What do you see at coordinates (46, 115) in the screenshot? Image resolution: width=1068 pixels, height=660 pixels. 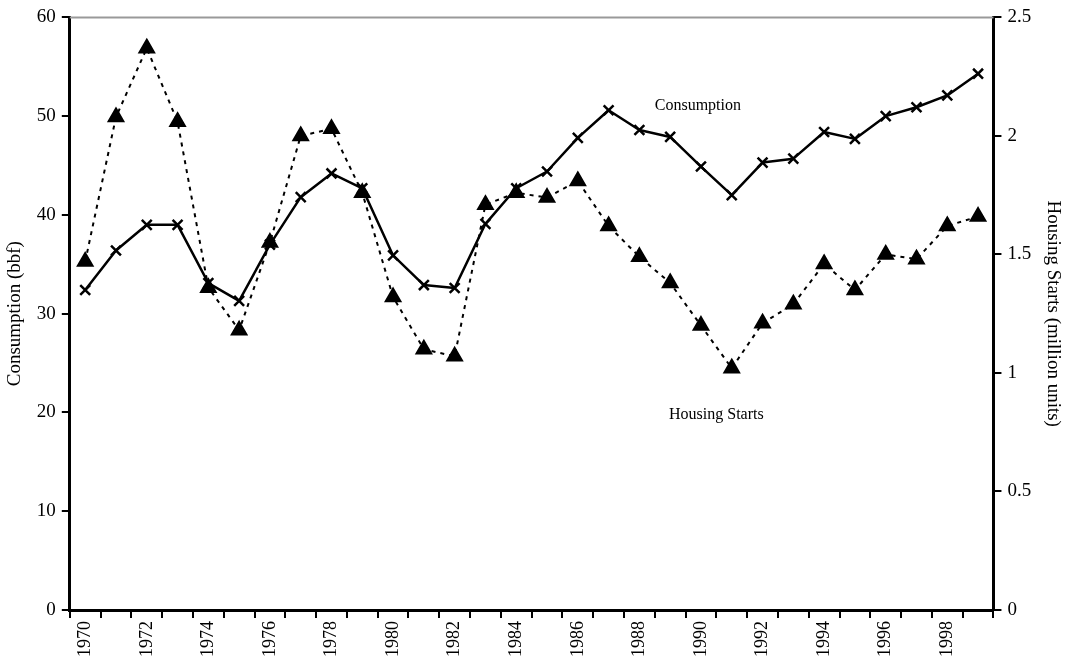 I see `y-tick-label: 50` at bounding box center [46, 115].